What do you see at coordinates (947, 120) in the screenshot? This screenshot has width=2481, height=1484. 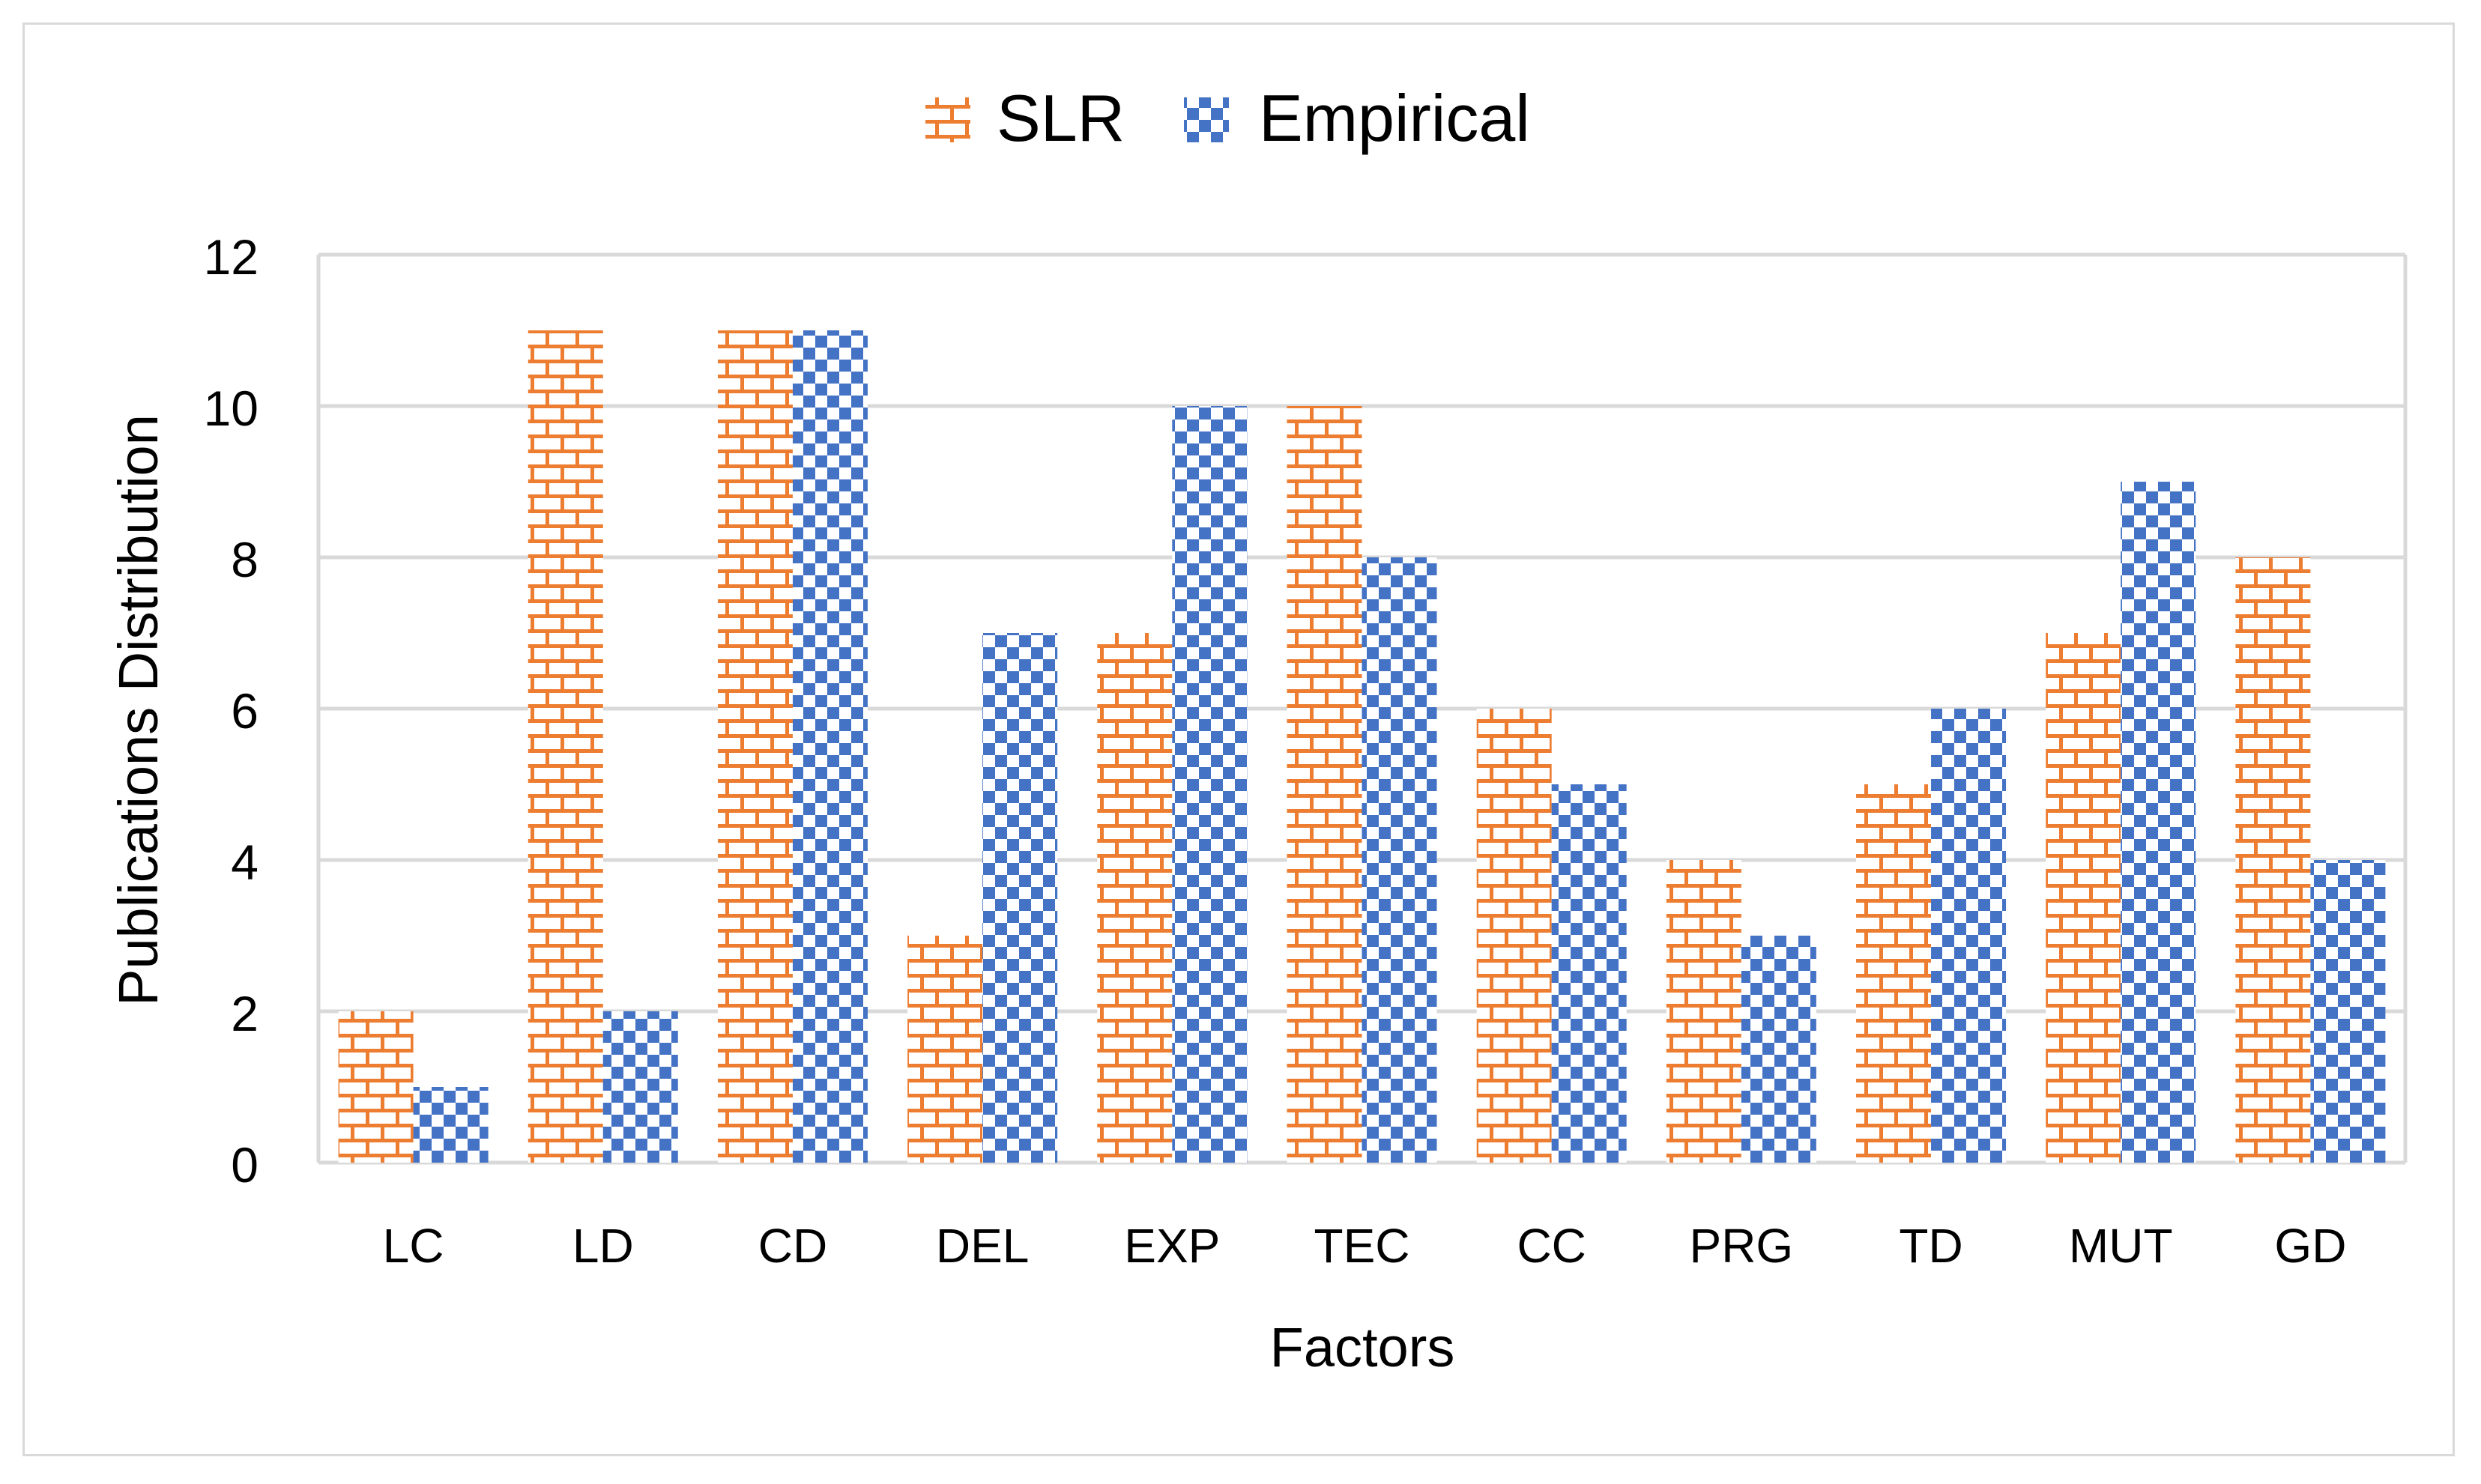 I see `legend-swatch-slr` at bounding box center [947, 120].